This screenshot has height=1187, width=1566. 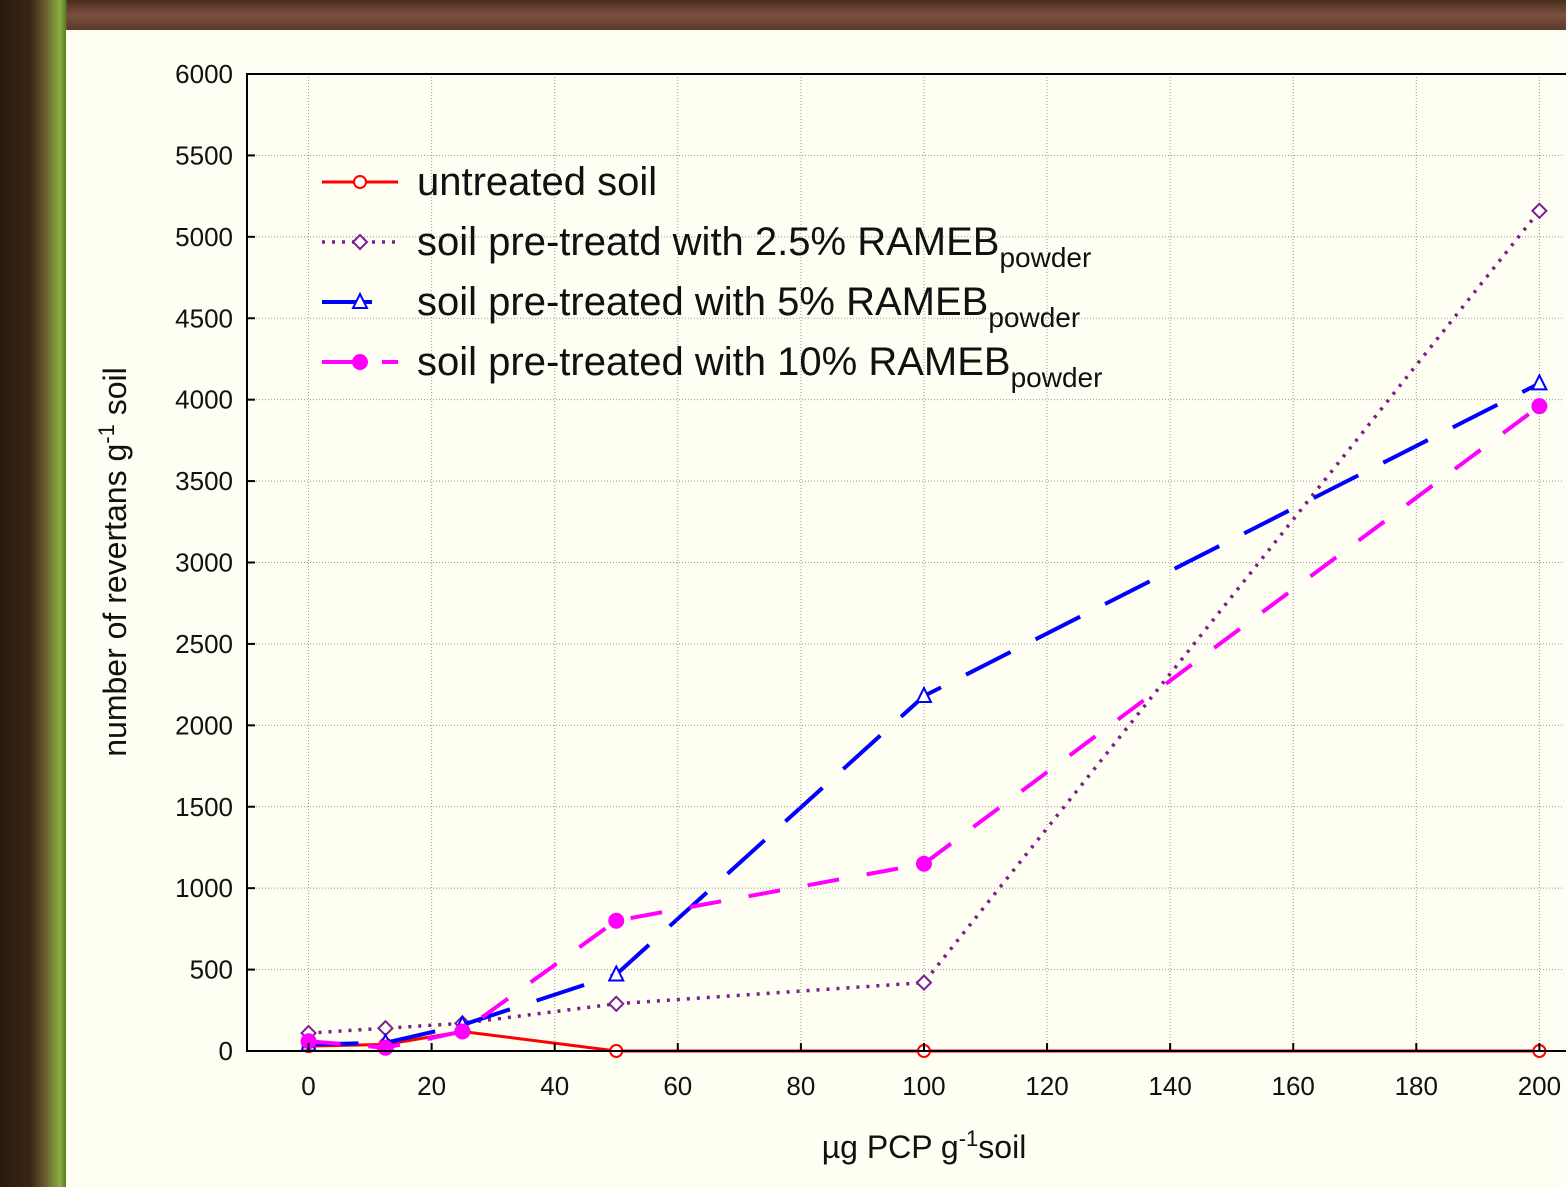 I want to click on y-tick-label: 0, so click(x=226, y=1051).